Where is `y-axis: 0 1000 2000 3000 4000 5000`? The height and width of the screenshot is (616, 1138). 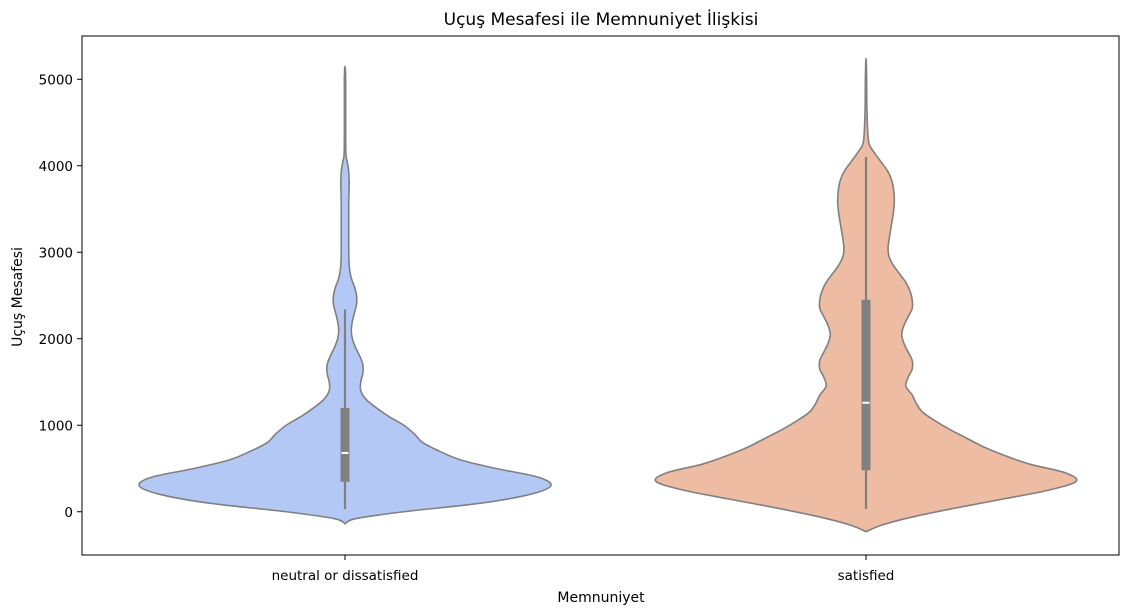 y-axis: 0 1000 2000 3000 4000 5000 is located at coordinates (60, 296).